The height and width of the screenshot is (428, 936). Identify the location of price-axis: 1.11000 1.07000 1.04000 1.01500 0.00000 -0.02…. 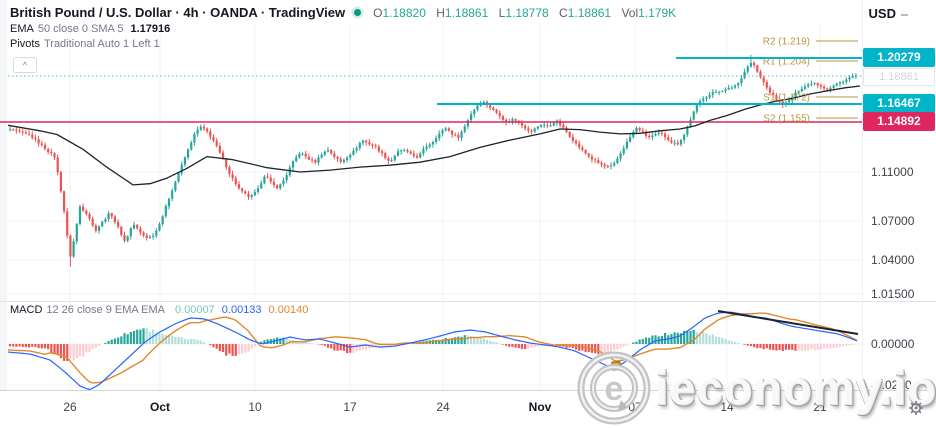
(899, 196).